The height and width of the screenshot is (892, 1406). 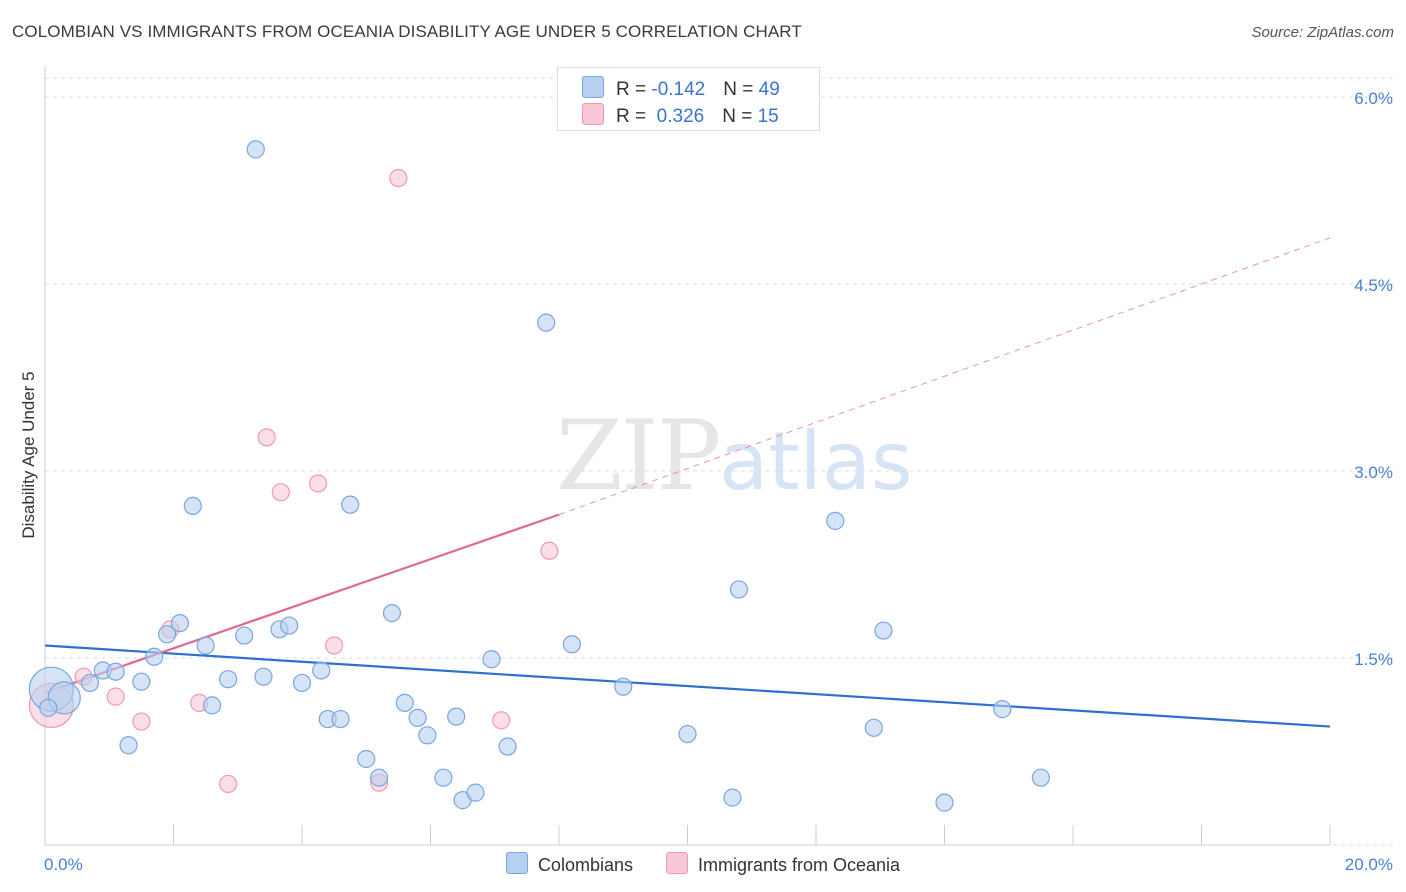 I want to click on legend-n-value: 49, so click(x=769, y=89).